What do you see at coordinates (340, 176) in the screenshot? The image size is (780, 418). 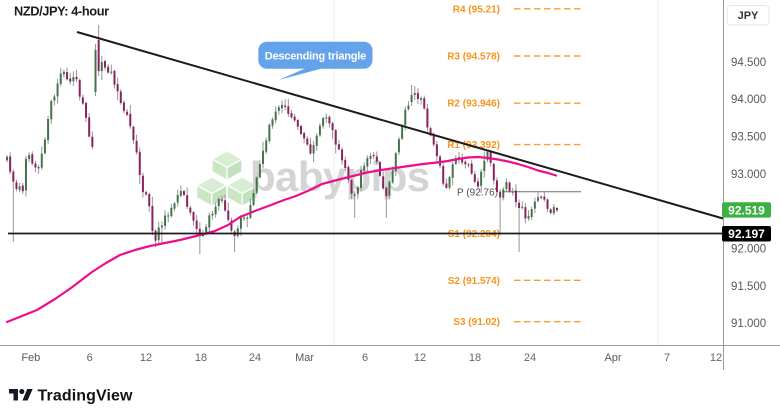 I see `svg-text: babypips` at bounding box center [340, 176].